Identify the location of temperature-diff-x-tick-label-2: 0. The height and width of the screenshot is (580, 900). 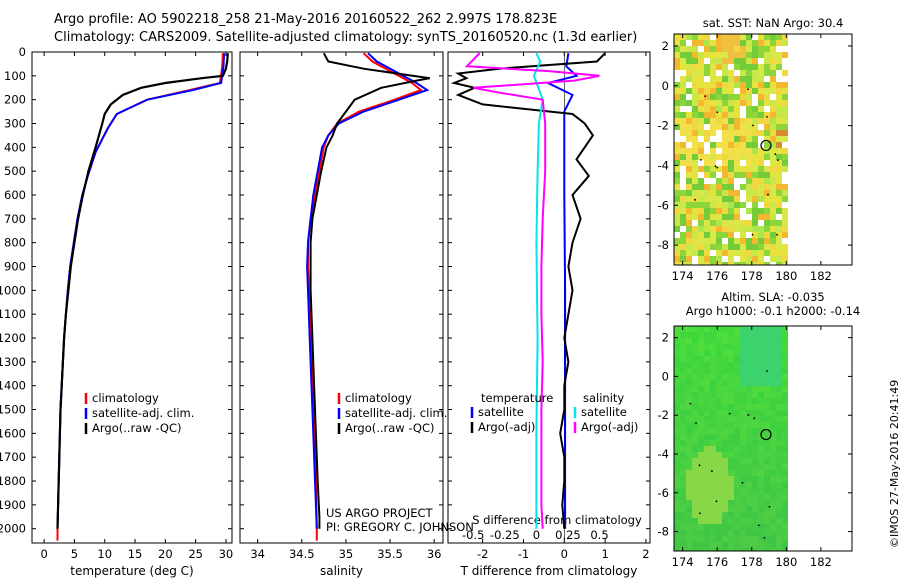
(564, 554).